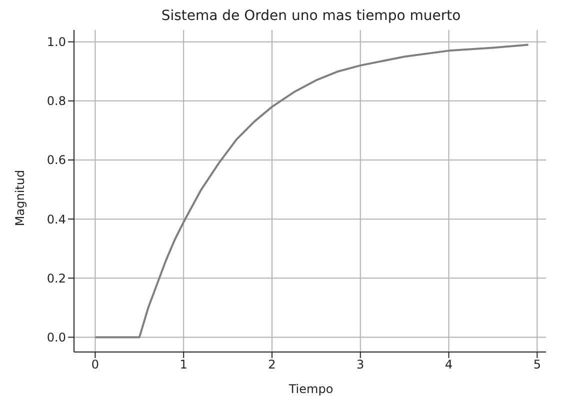 The image size is (562, 410). I want to click on y-tick-label: 0.8, so click(56, 101).